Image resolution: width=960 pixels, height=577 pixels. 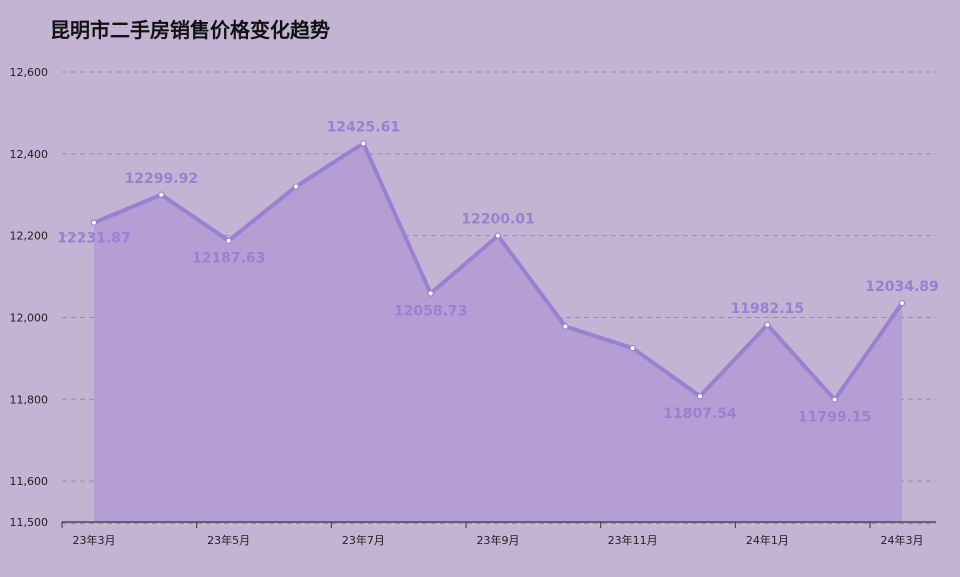 What do you see at coordinates (498, 220) in the screenshot?
I see `data-label: 12200.01` at bounding box center [498, 220].